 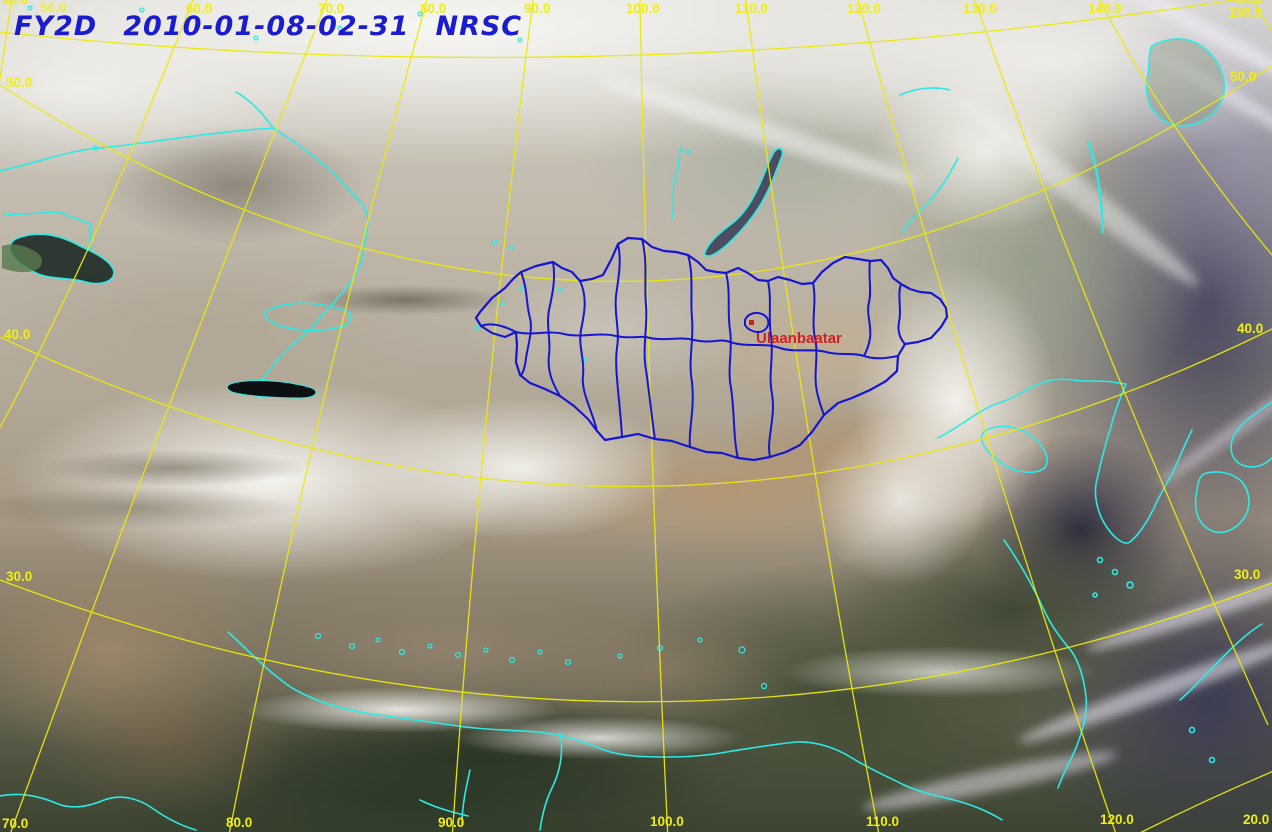 What do you see at coordinates (97, 214) in the screenshot?
I see `meridian-60e` at bounding box center [97, 214].